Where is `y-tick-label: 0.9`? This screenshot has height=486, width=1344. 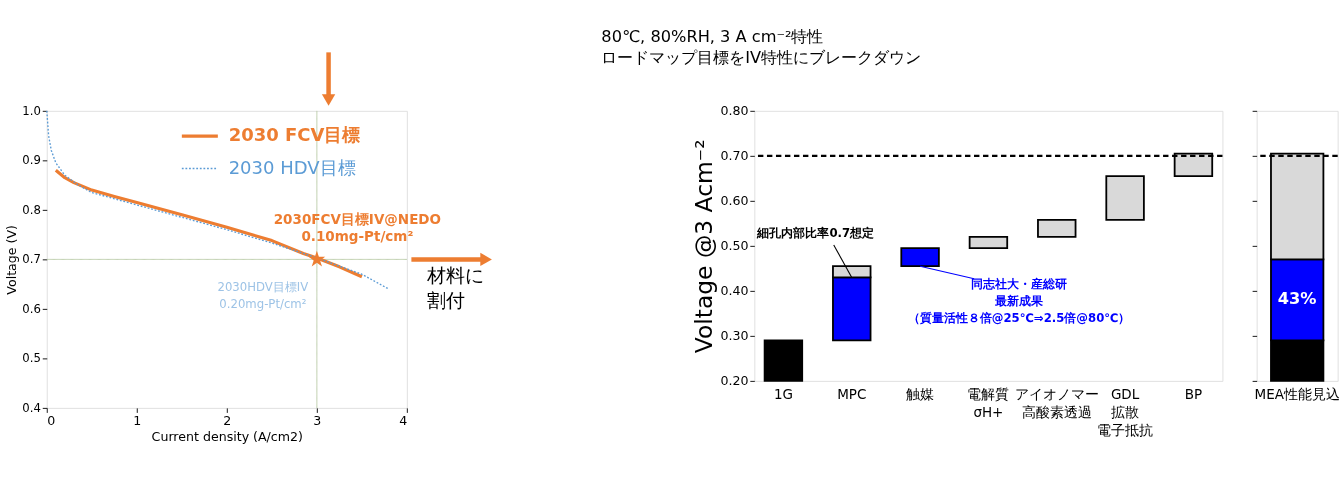
y-tick-label: 0.9 is located at coordinates (31, 160).